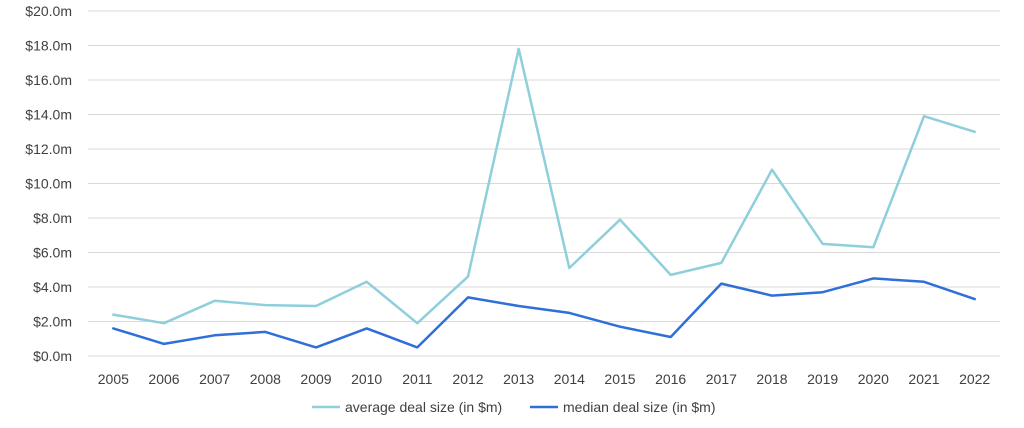  Describe the element at coordinates (467, 379) in the screenshot. I see `x-tick-label: 2012` at that location.